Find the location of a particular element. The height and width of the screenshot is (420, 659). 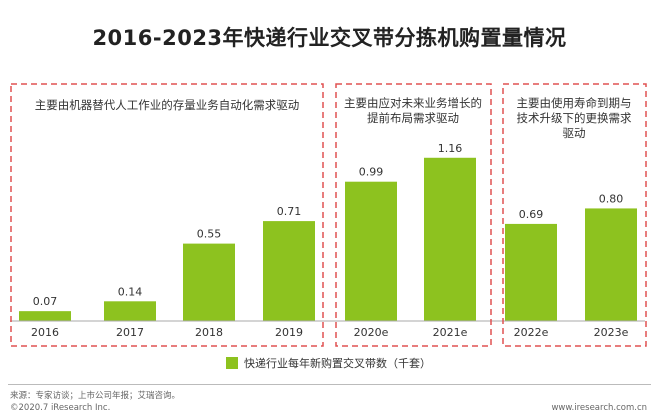

legend: 快递行业每年新购置交叉带数（千套） is located at coordinates (328, 363).